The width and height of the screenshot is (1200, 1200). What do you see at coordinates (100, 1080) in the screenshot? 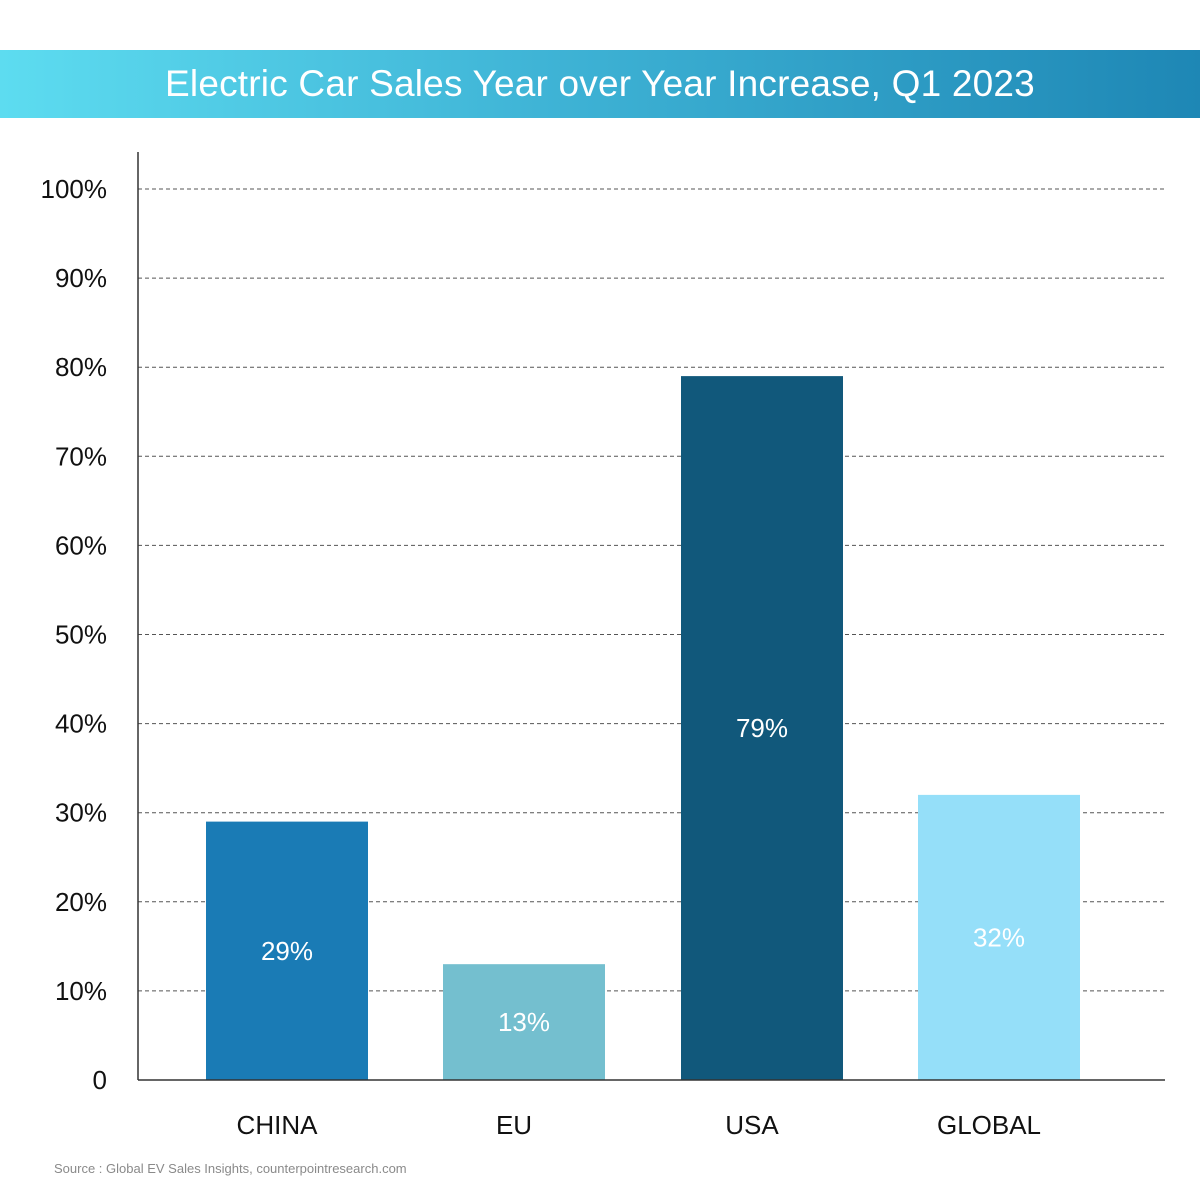
I see `y-tick-label: 0` at bounding box center [100, 1080].